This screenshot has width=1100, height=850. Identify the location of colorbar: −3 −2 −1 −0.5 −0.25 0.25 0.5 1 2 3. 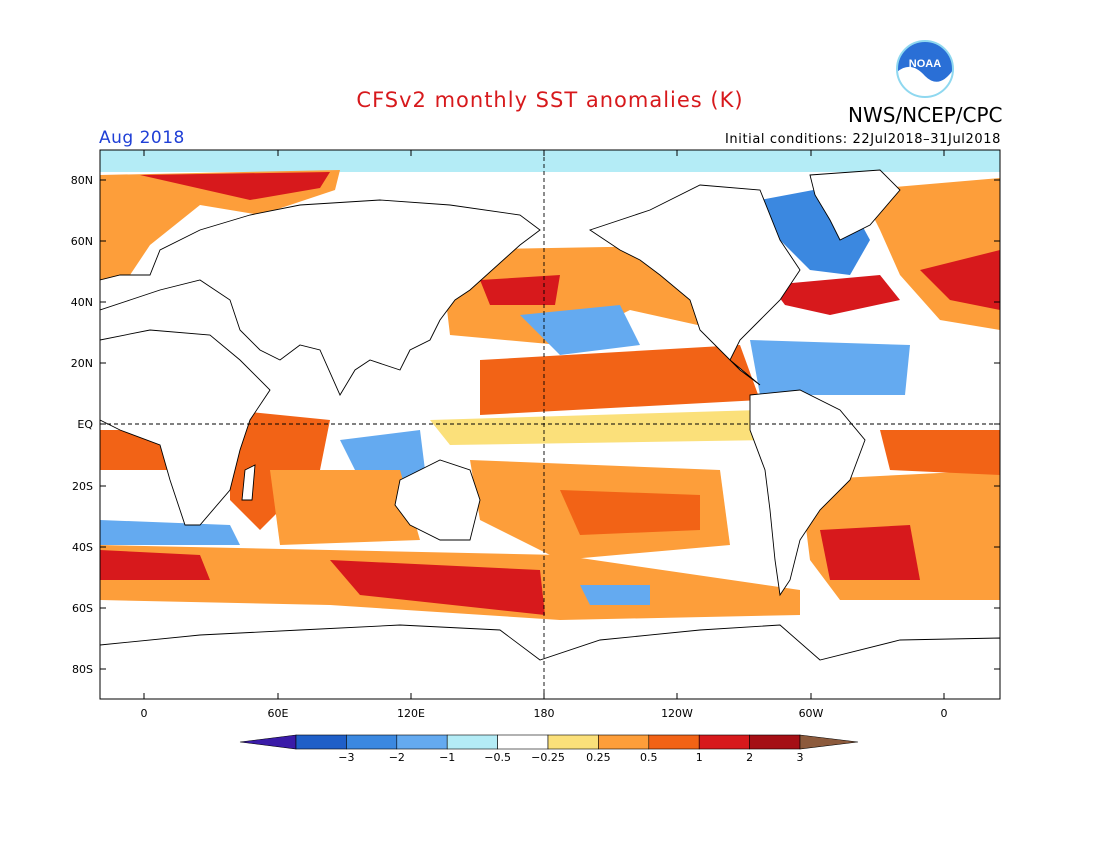
(549, 749).